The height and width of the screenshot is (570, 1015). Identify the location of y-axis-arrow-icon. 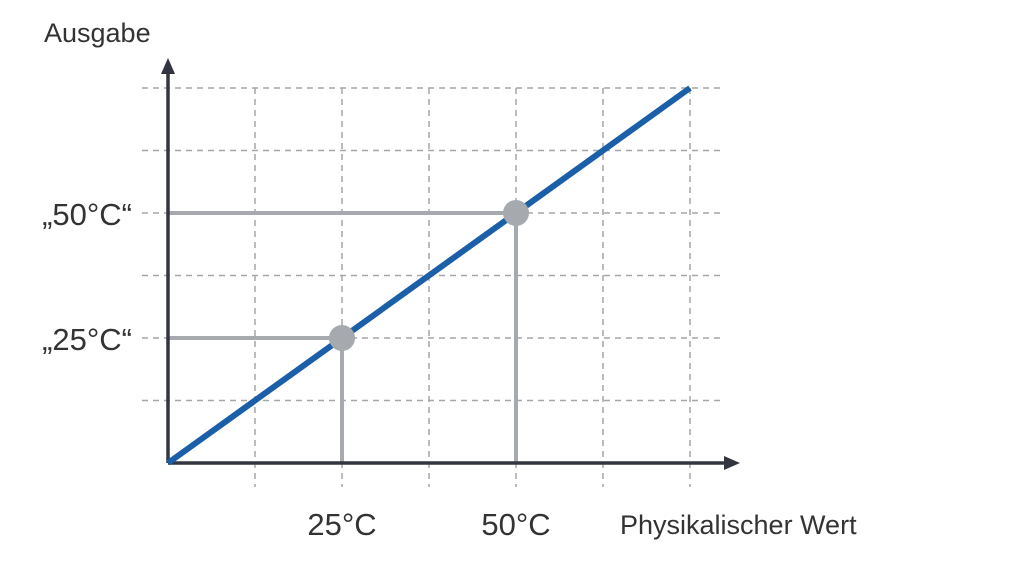
(168, 66).